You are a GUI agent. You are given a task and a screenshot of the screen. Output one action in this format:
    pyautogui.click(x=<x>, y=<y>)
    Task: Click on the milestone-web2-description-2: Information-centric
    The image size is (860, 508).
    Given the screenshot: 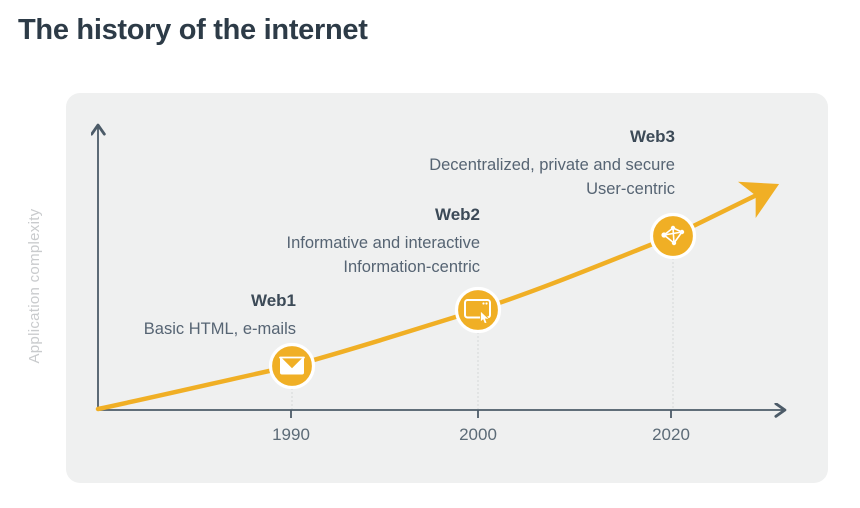 What is the action you would take?
    pyautogui.click(x=411, y=267)
    